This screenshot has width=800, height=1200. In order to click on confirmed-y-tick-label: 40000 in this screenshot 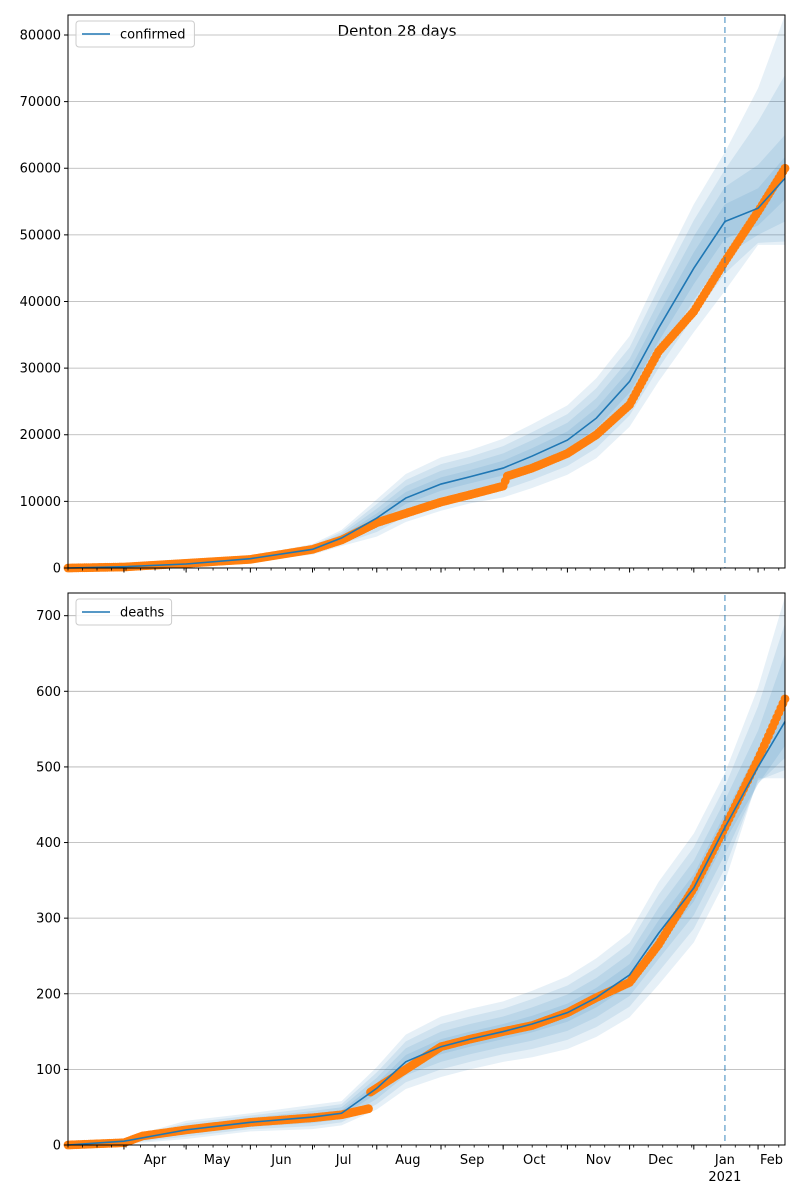, I will do `click(40, 302)`.